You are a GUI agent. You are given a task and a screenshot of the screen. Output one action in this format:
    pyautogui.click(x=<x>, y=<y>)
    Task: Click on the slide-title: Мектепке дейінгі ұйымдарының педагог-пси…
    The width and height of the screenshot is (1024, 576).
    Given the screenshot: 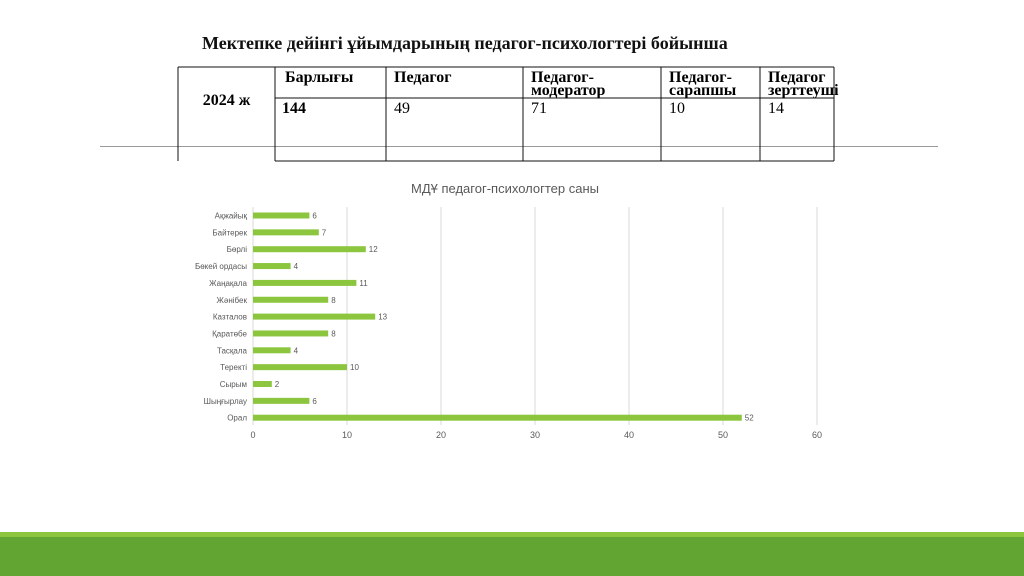 What is the action you would take?
    pyautogui.click(x=465, y=43)
    